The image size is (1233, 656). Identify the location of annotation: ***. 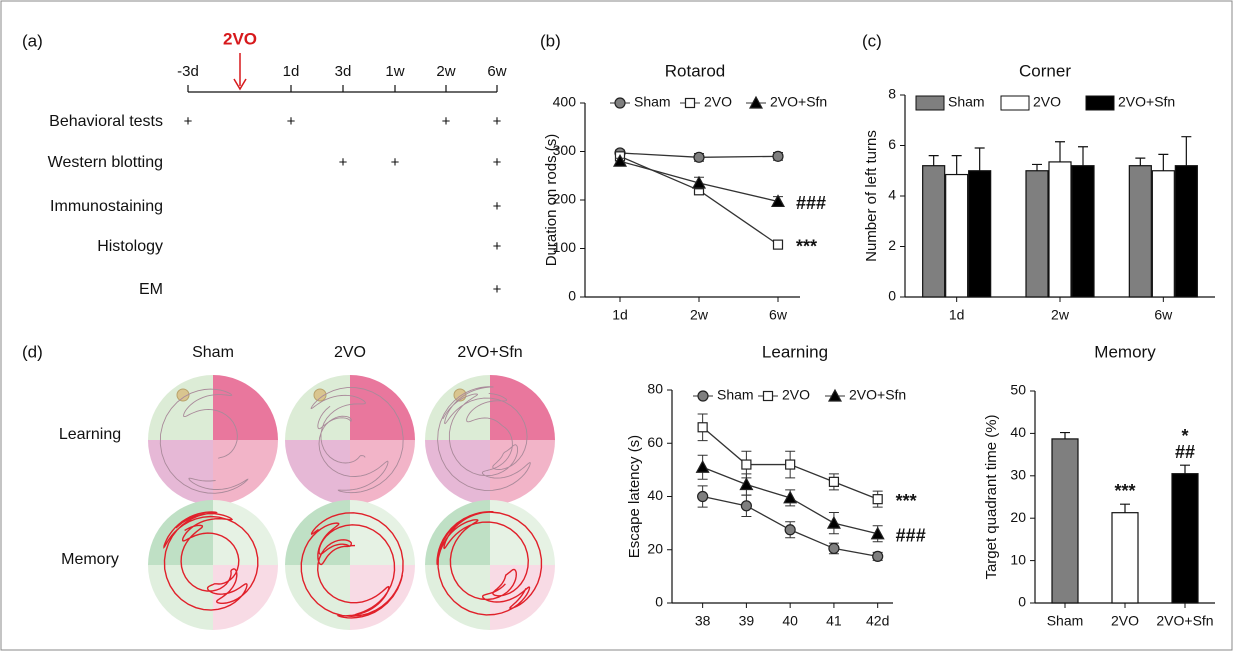
(906, 501).